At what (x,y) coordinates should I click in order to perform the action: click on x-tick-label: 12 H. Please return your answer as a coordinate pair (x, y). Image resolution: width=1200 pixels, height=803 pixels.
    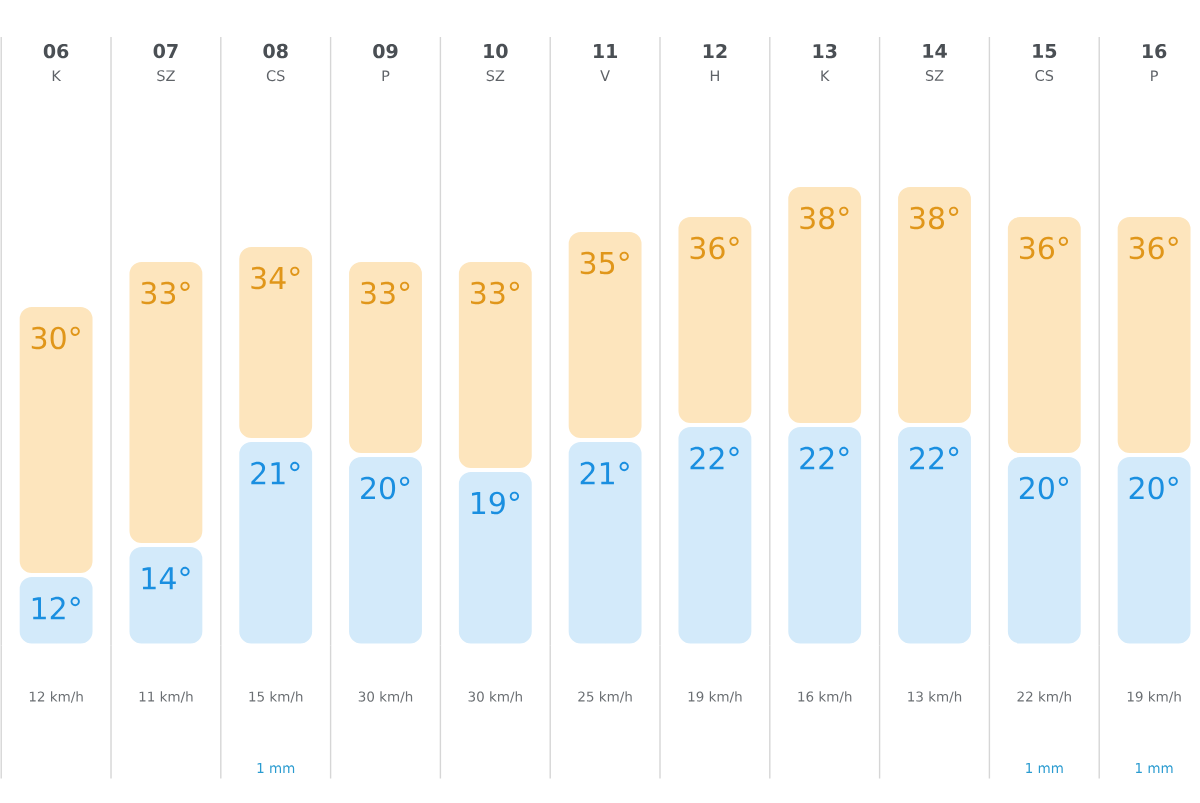
    Looking at the image, I should click on (715, 62).